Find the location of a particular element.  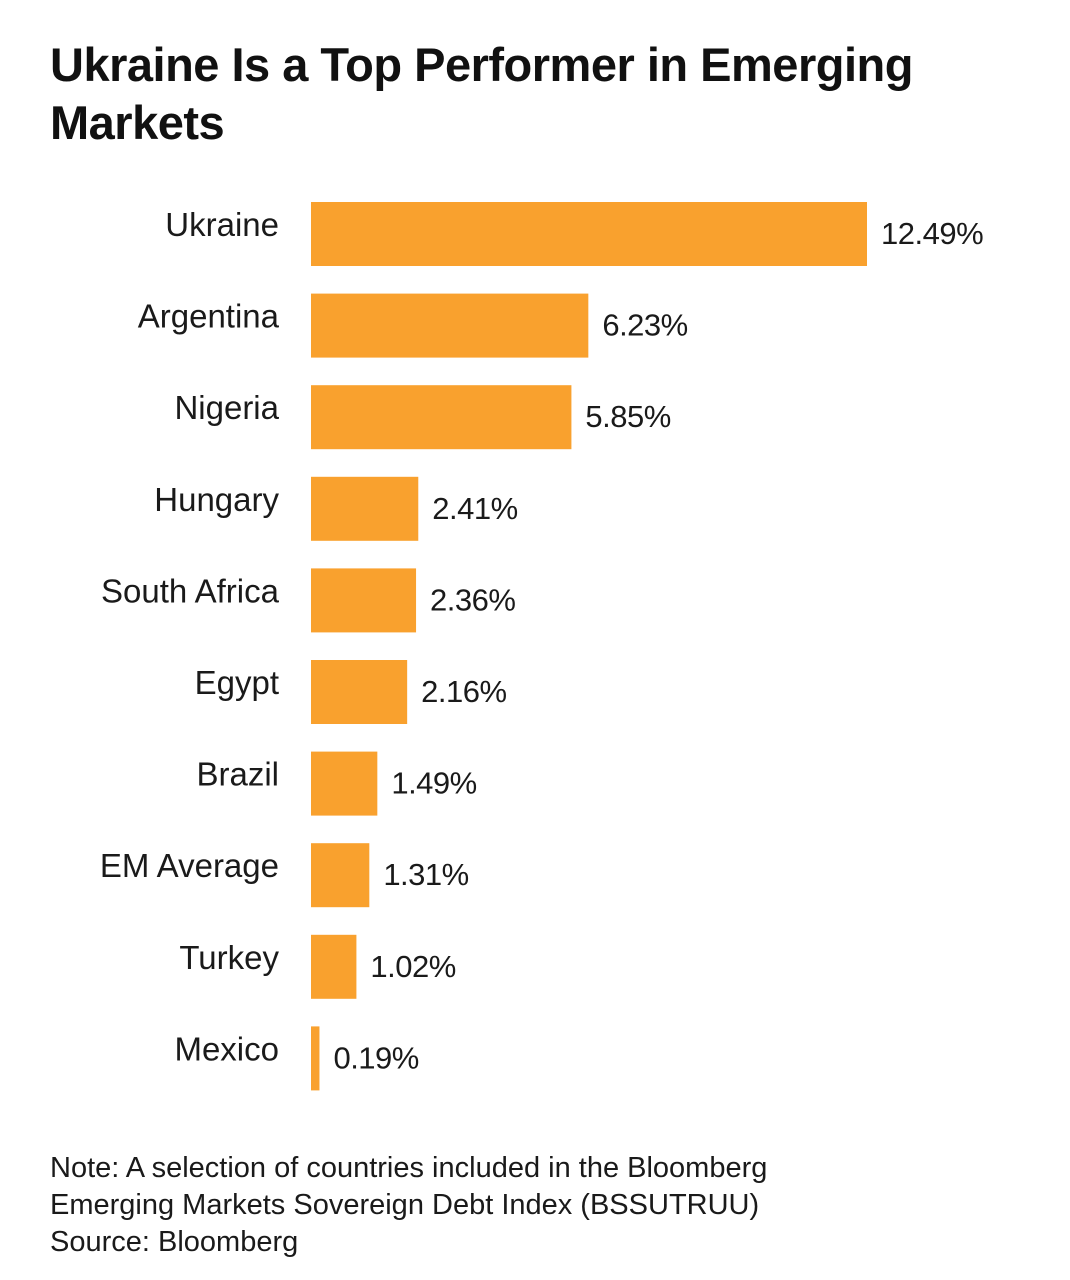

bar-mexico is located at coordinates (315, 1058).